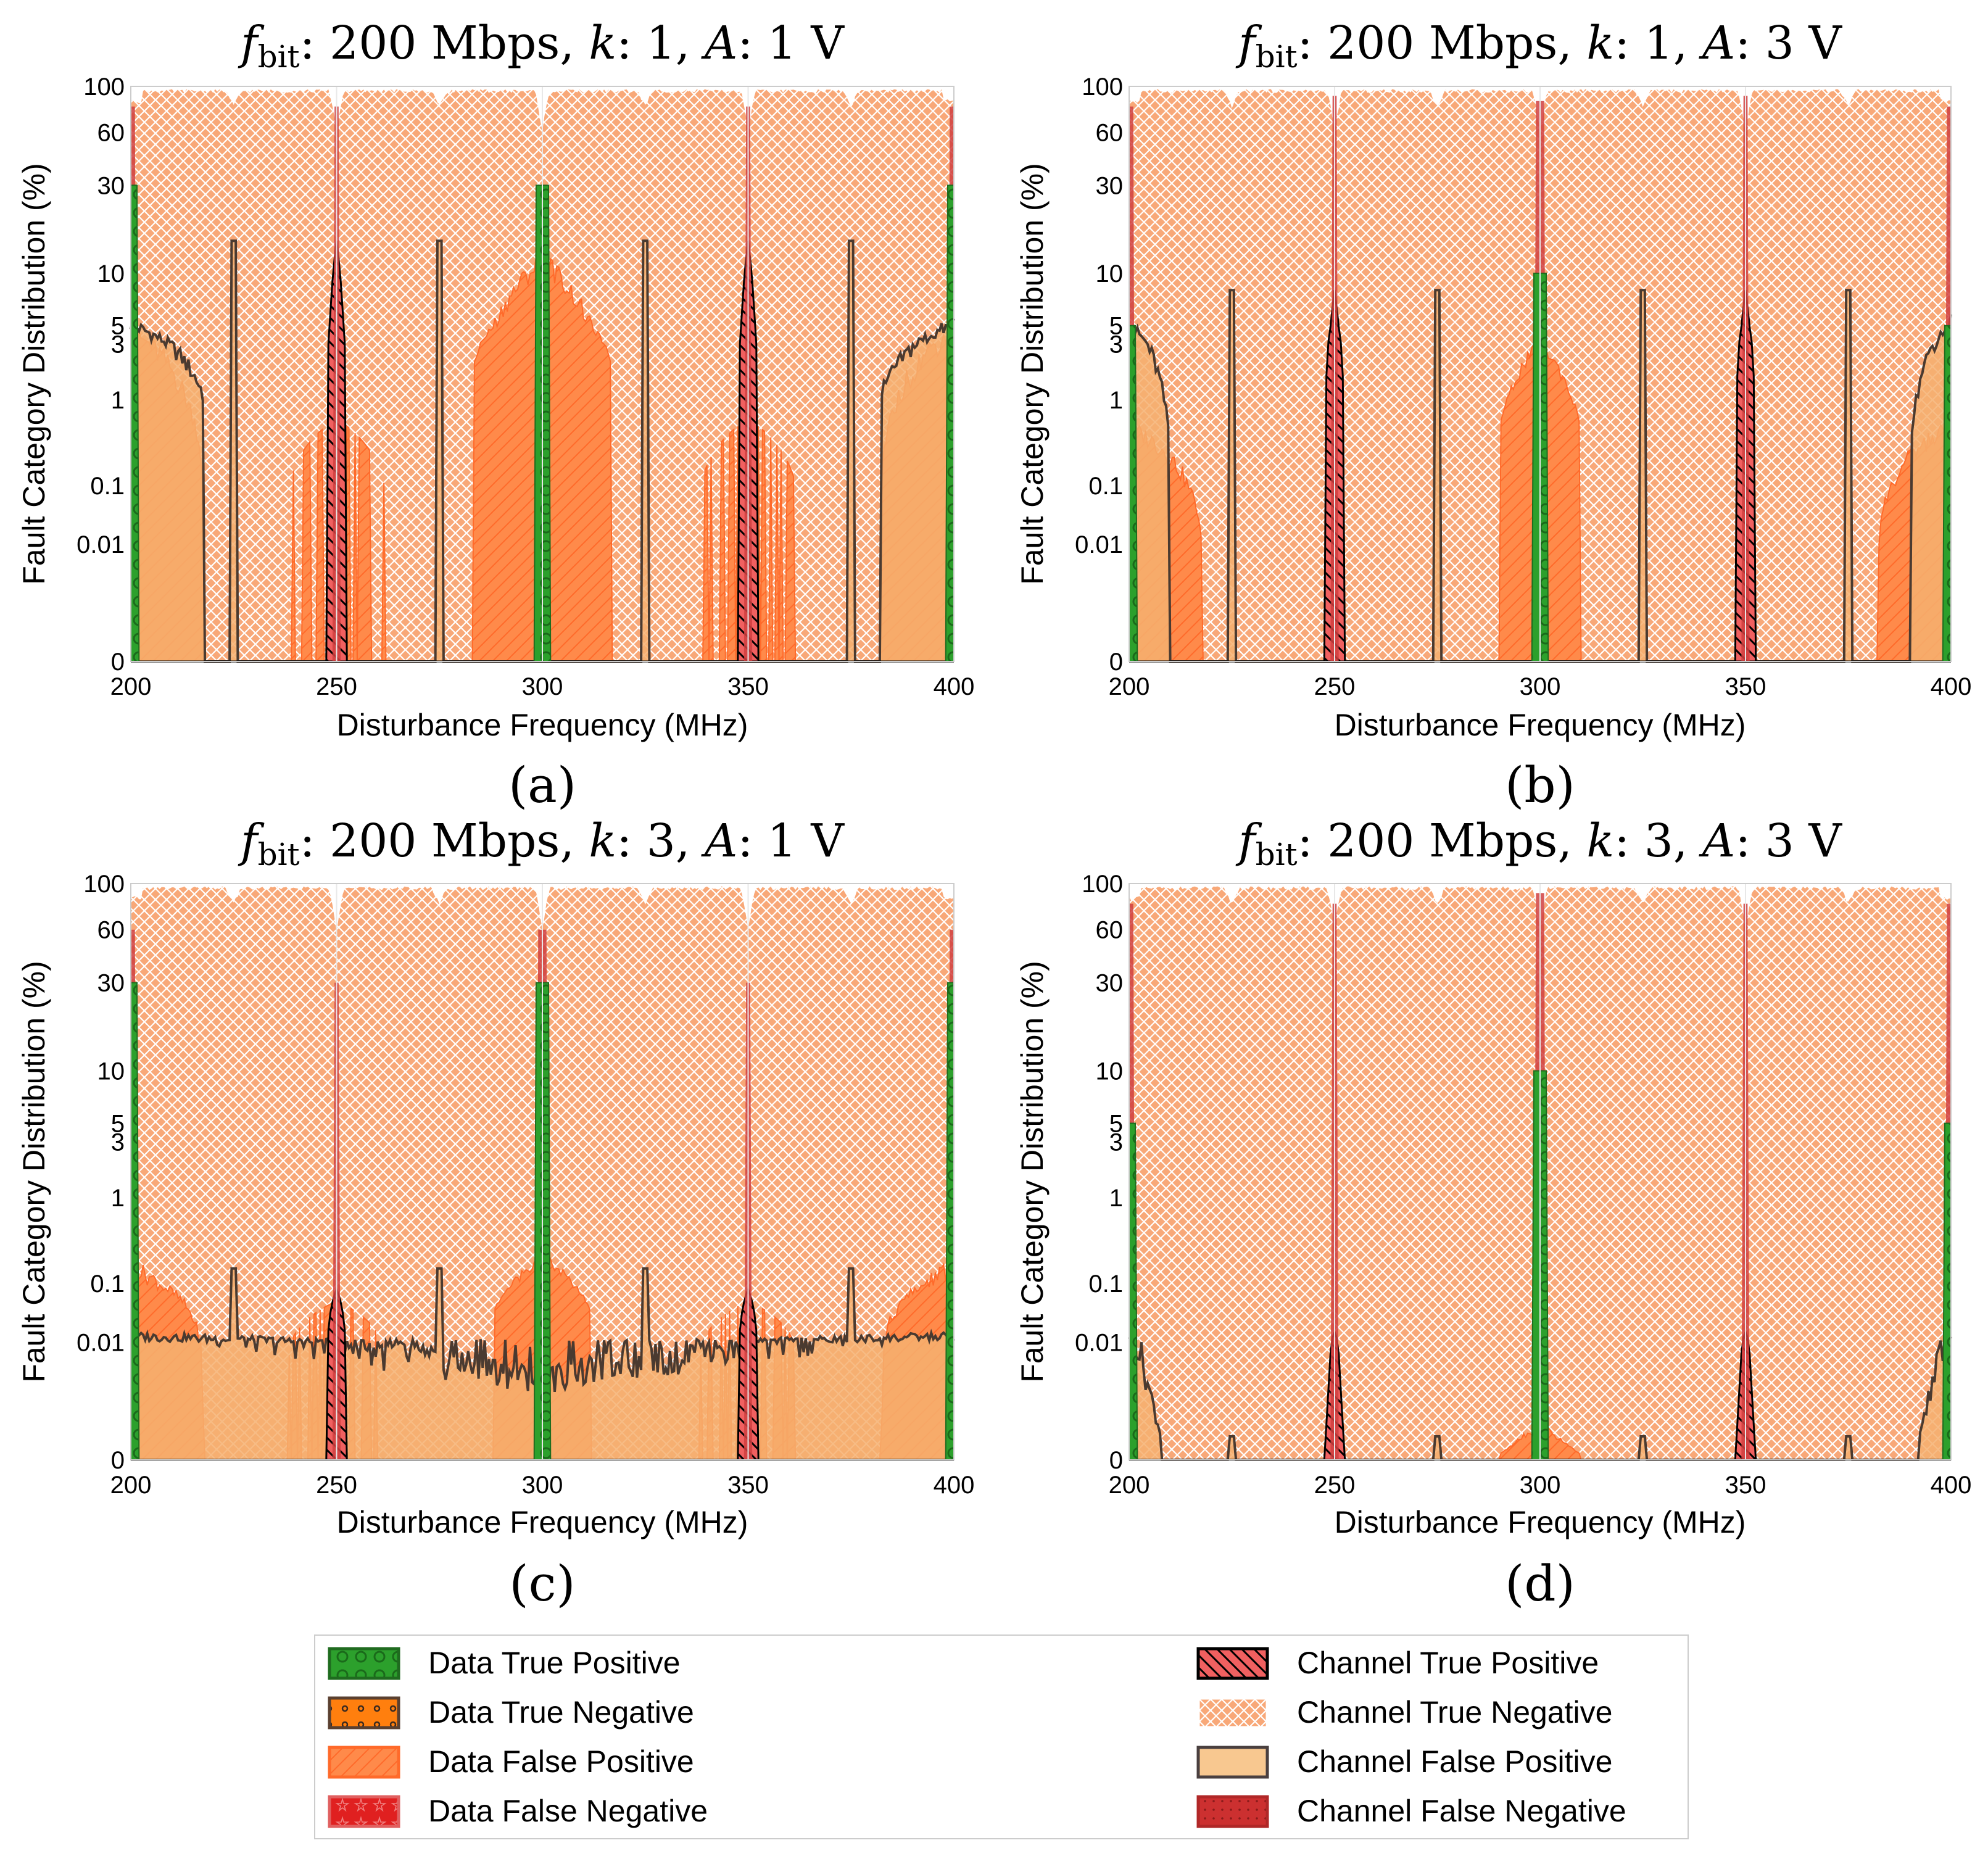  I want to click on panel-title: fbit: 200 Mbps, k: 3, A: 1 V, so click(541, 843).